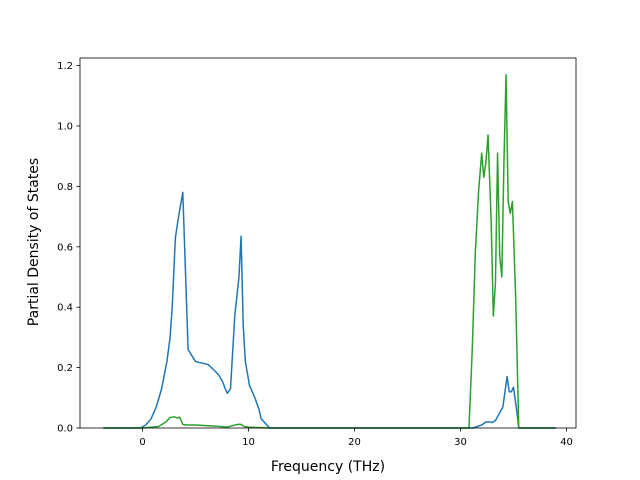 The height and width of the screenshot is (480, 640). Describe the element at coordinates (354, 442) in the screenshot. I see `x-tick-label: 20` at that location.